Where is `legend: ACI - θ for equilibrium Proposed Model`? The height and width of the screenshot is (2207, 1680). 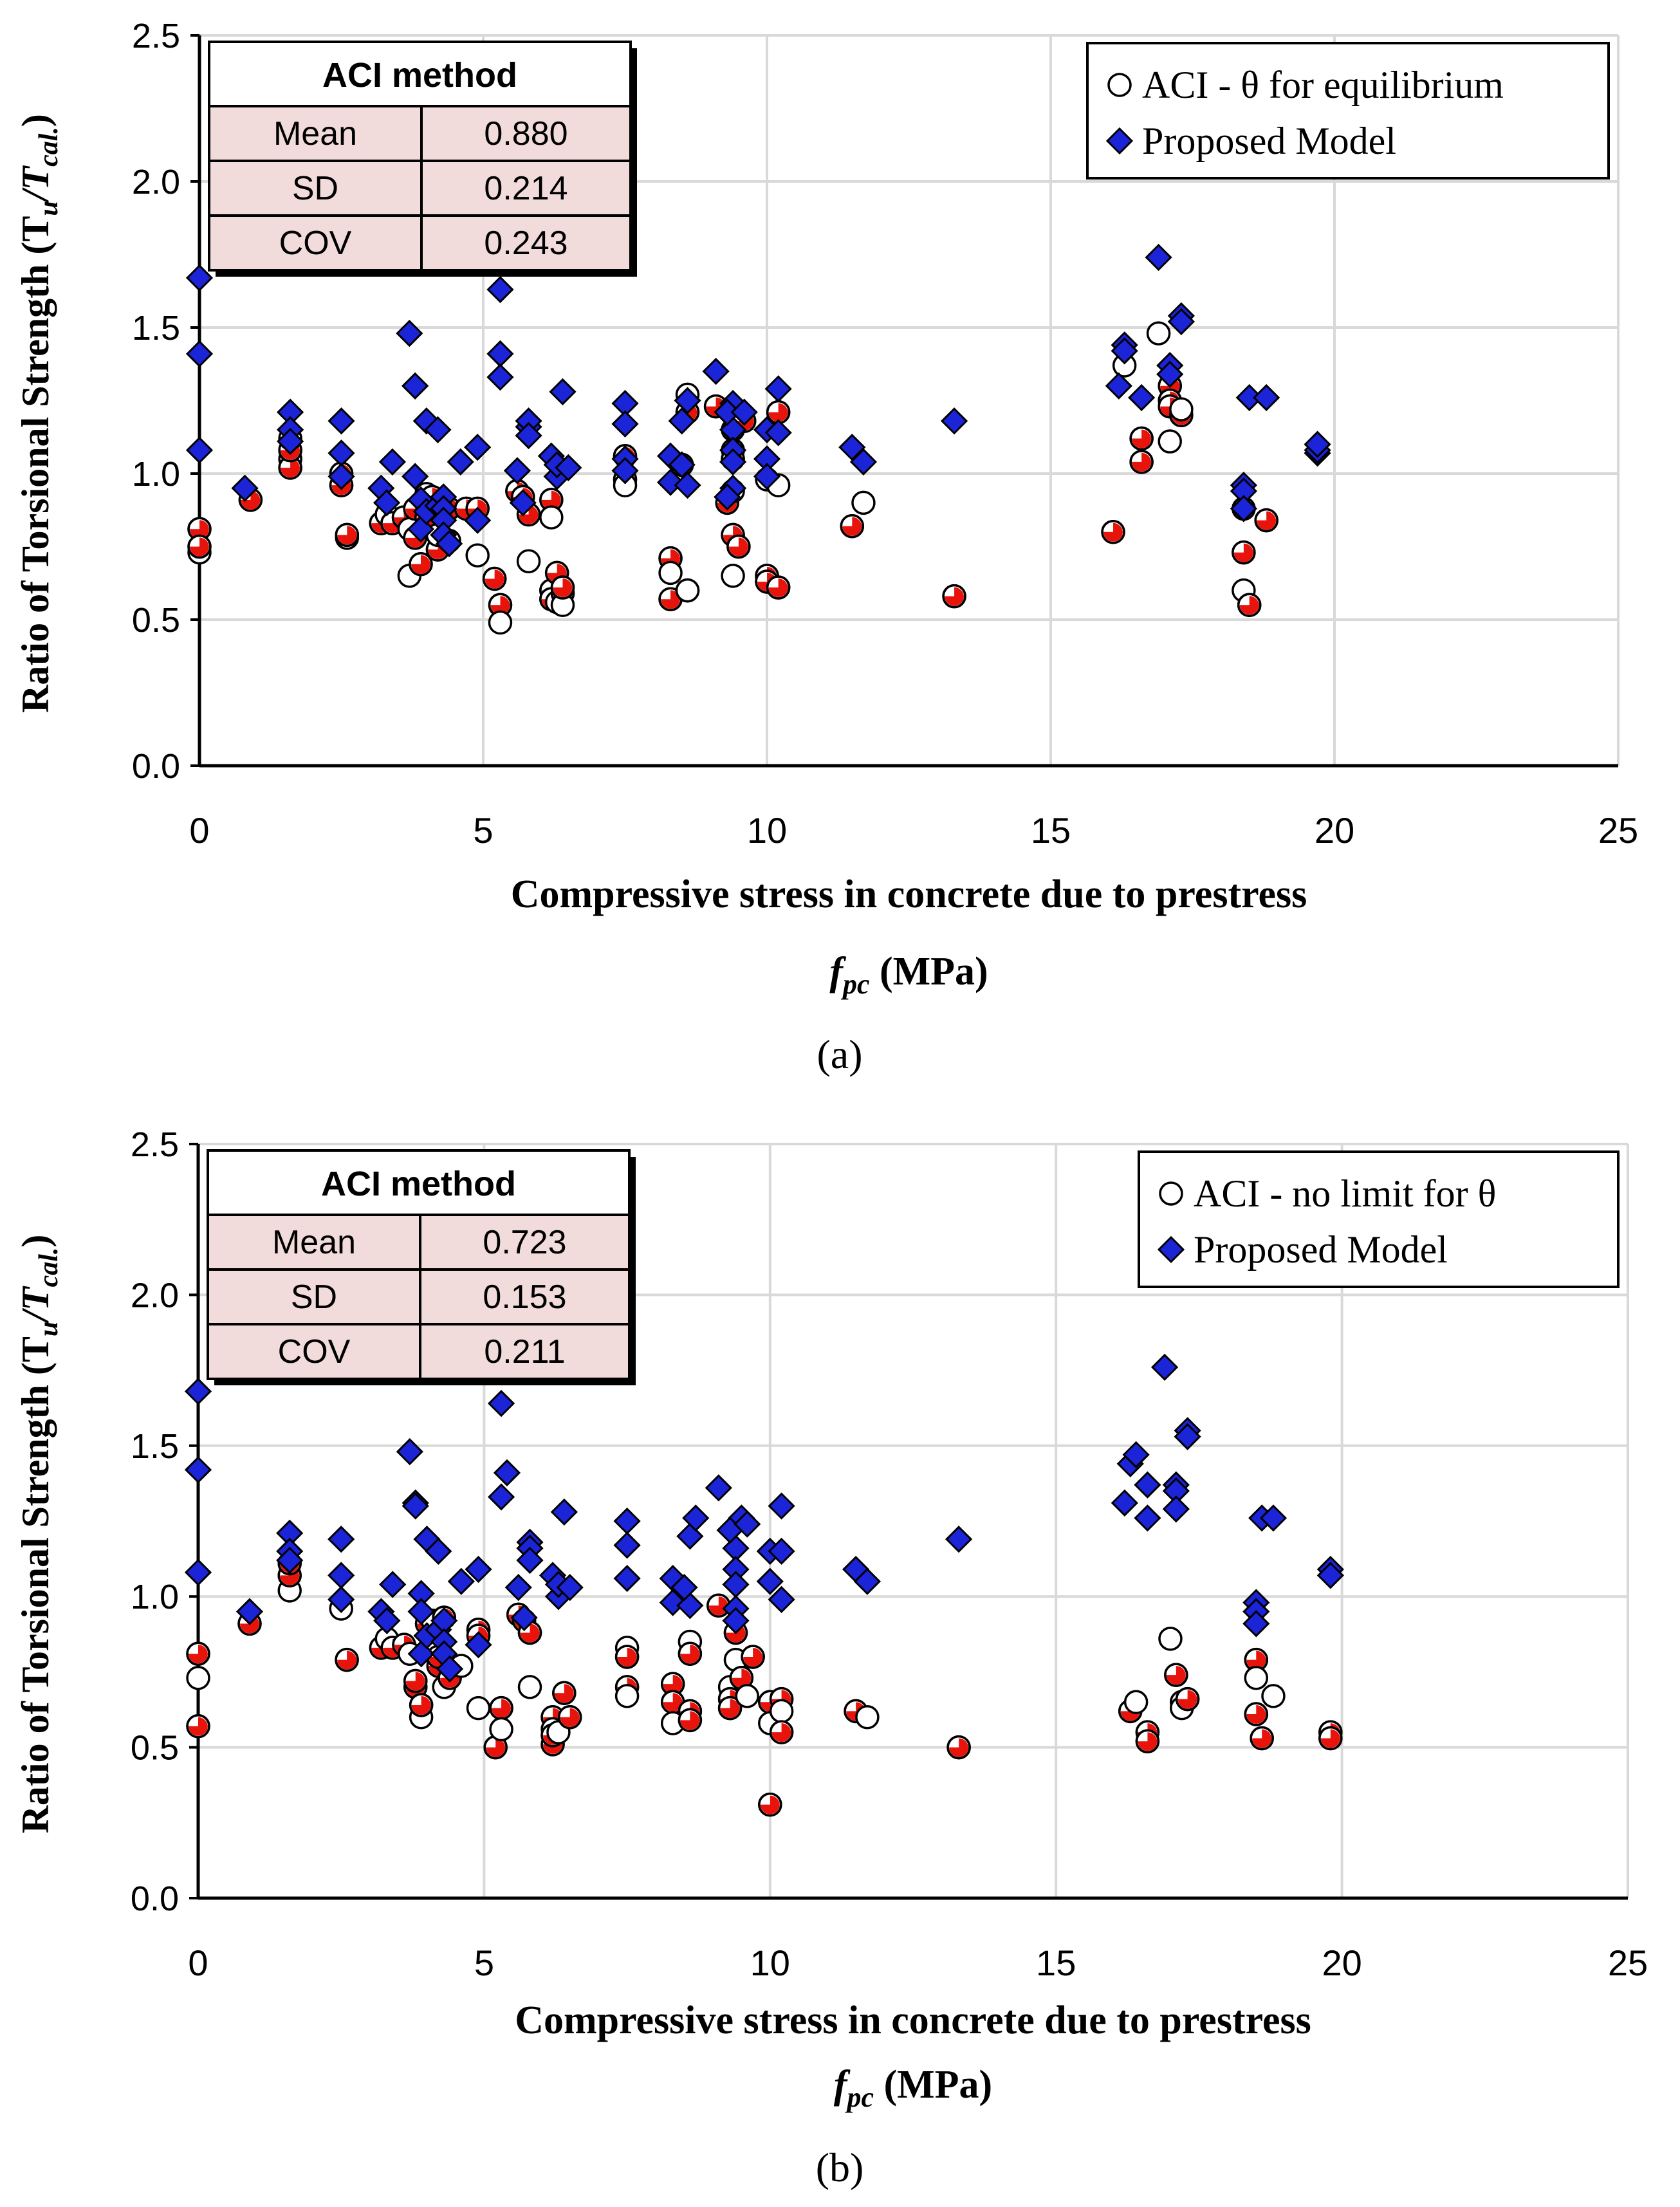
legend: ACI - θ for equilibrium Proposed Model is located at coordinates (1348, 111).